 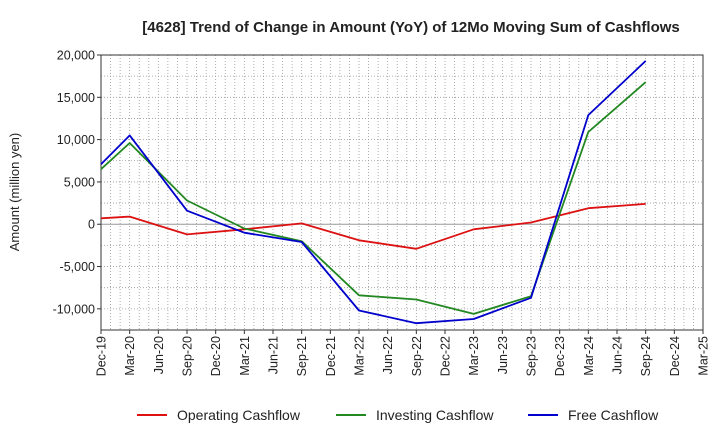 I want to click on legend-label: Investing Cashflow, so click(x=435, y=415).